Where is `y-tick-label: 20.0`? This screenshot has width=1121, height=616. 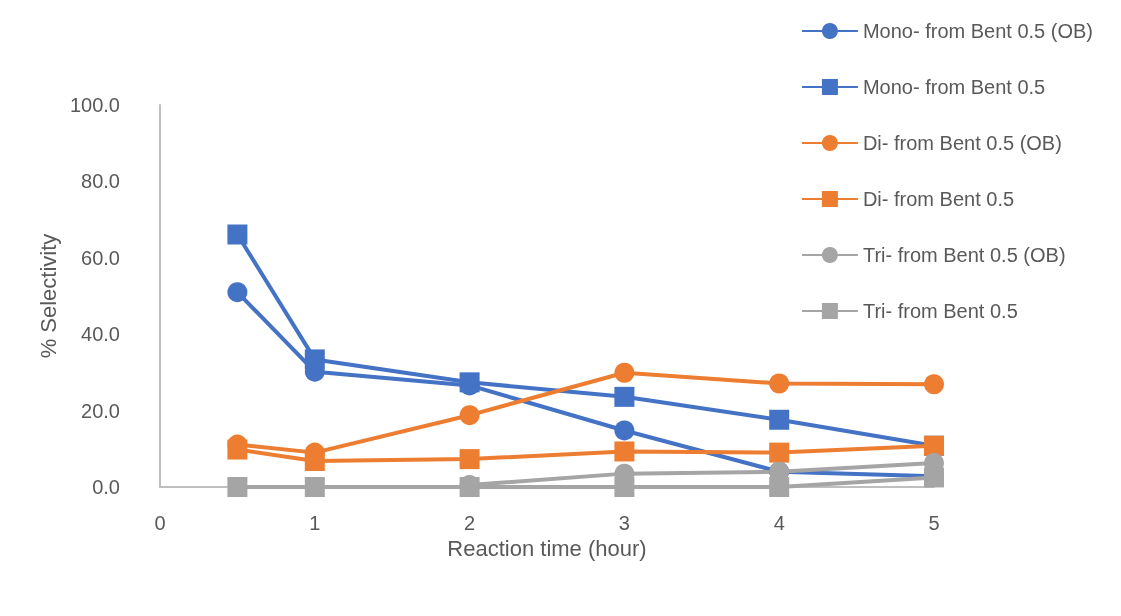 y-tick-label: 20.0 is located at coordinates (100, 410).